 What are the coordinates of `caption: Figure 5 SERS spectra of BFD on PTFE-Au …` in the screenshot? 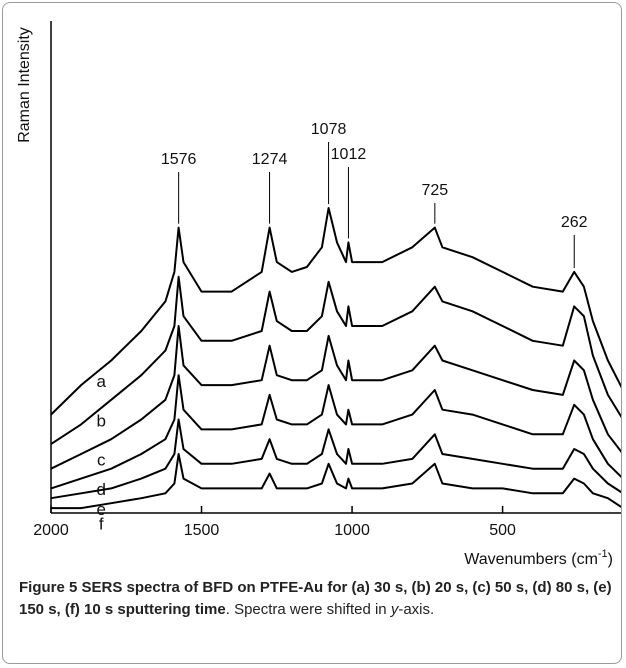 It's located at (317, 599).